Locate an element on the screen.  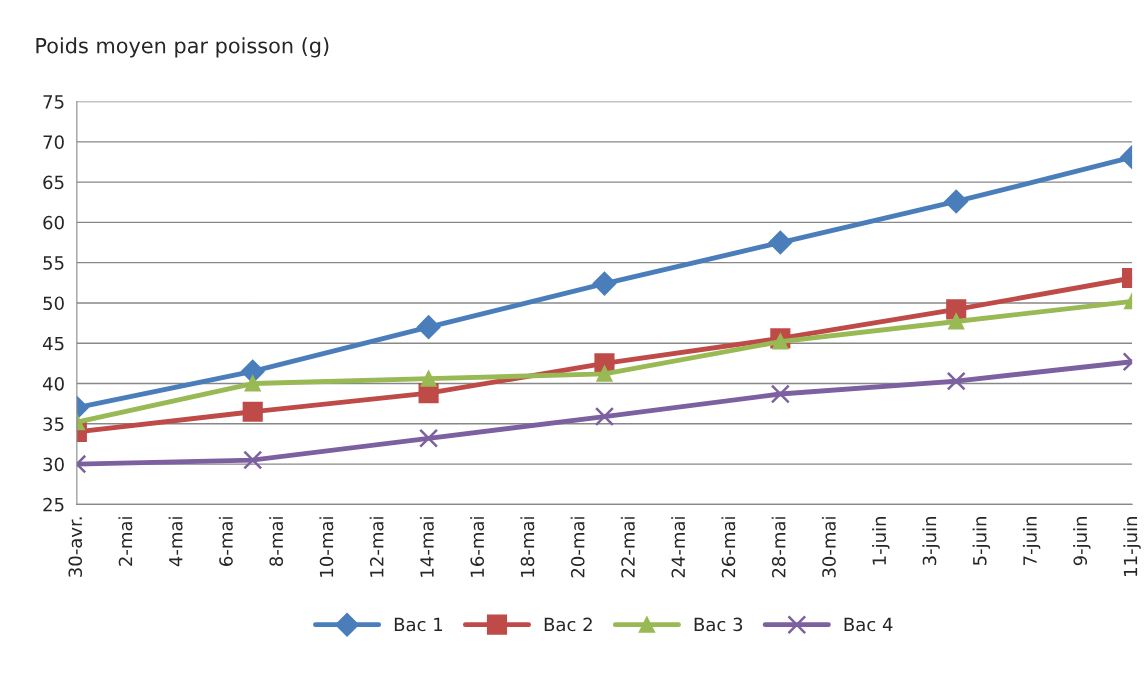
x-tick-label: 5-juin is located at coordinates (981, 541).